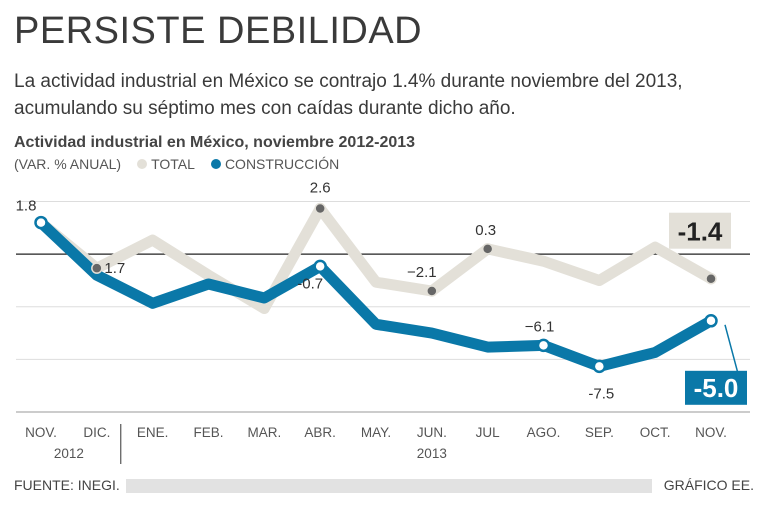  What do you see at coordinates (264, 432) in the screenshot?
I see `x-tick-label: MAR.` at bounding box center [264, 432].